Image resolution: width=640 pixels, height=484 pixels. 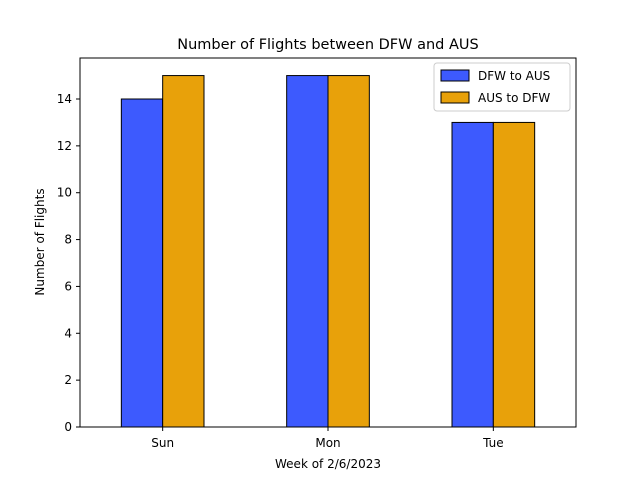 I want to click on x-tick-label-sun: Sun, so click(x=162, y=443).